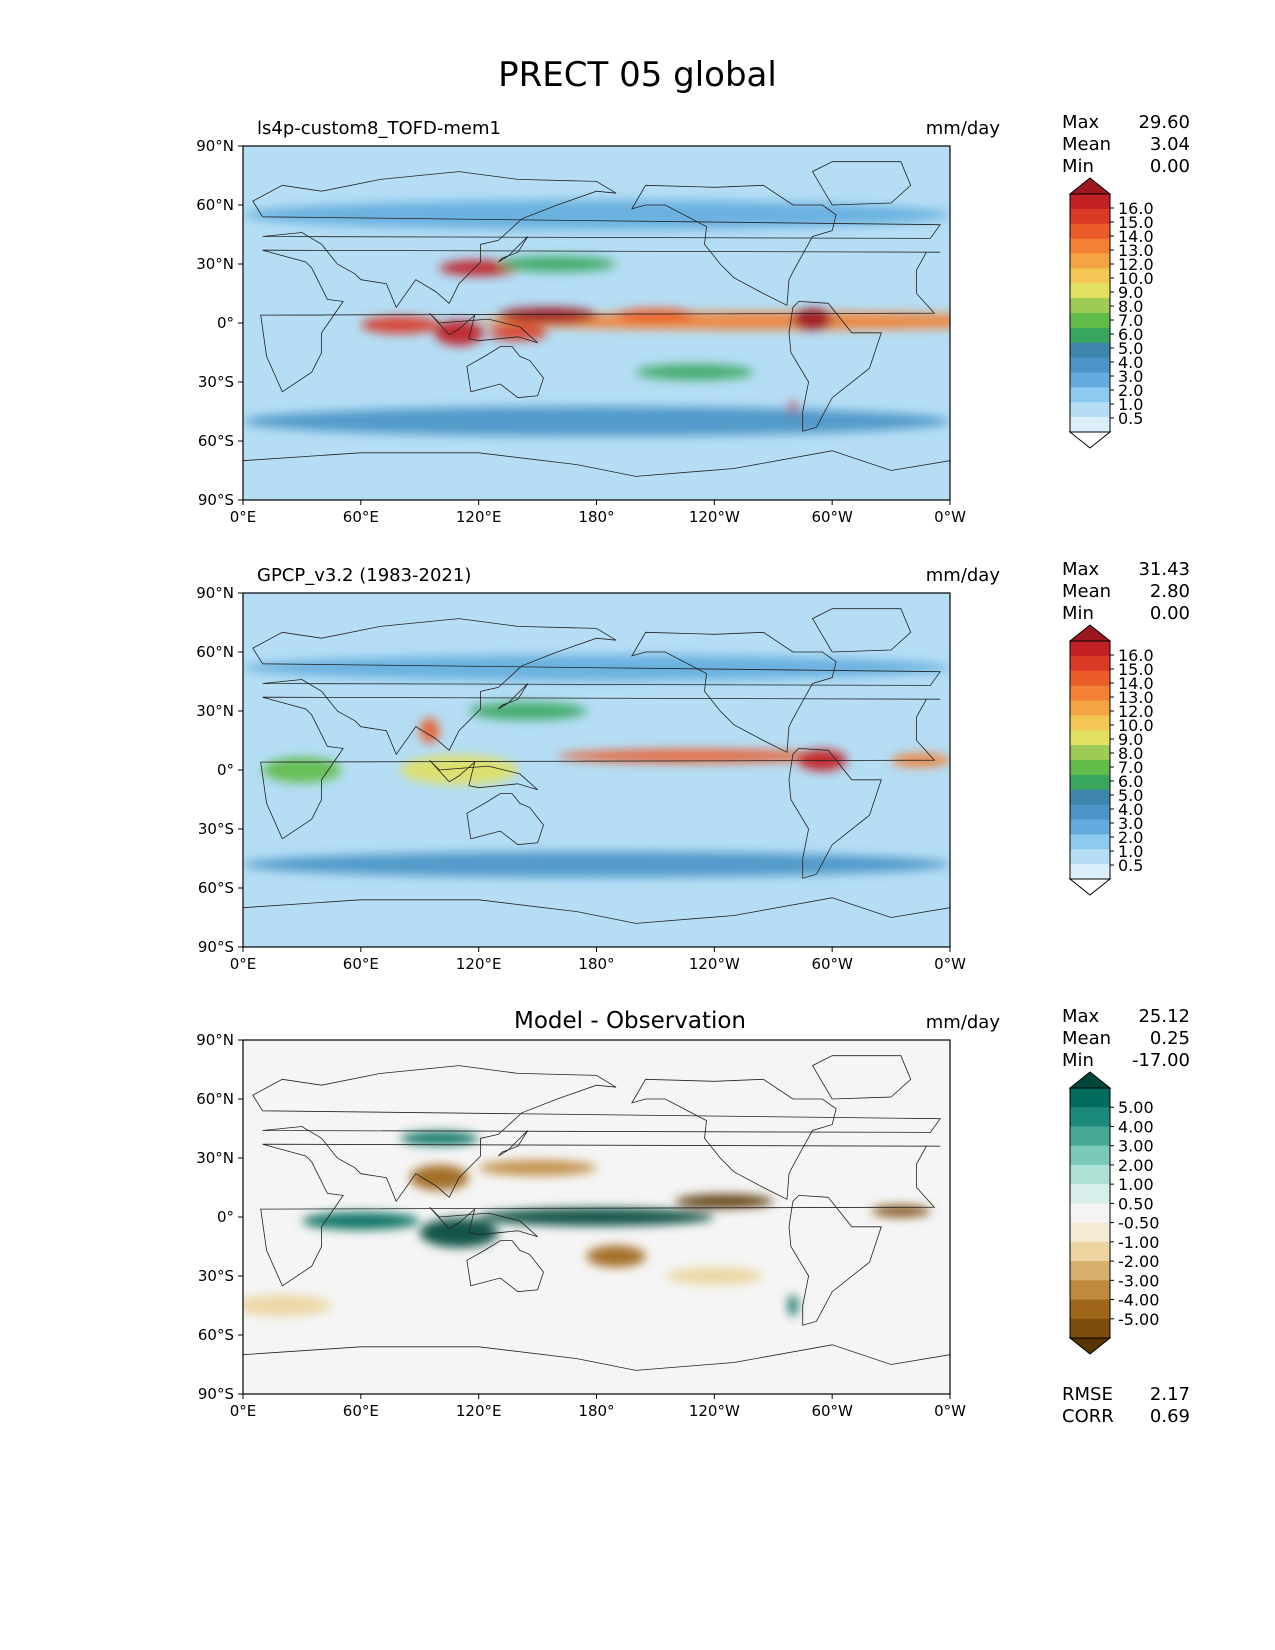 Image resolution: width=1275 pixels, height=1650 pixels. What do you see at coordinates (1130, 404) in the screenshot?
I see `colorbar-label: 1.0` at bounding box center [1130, 404].